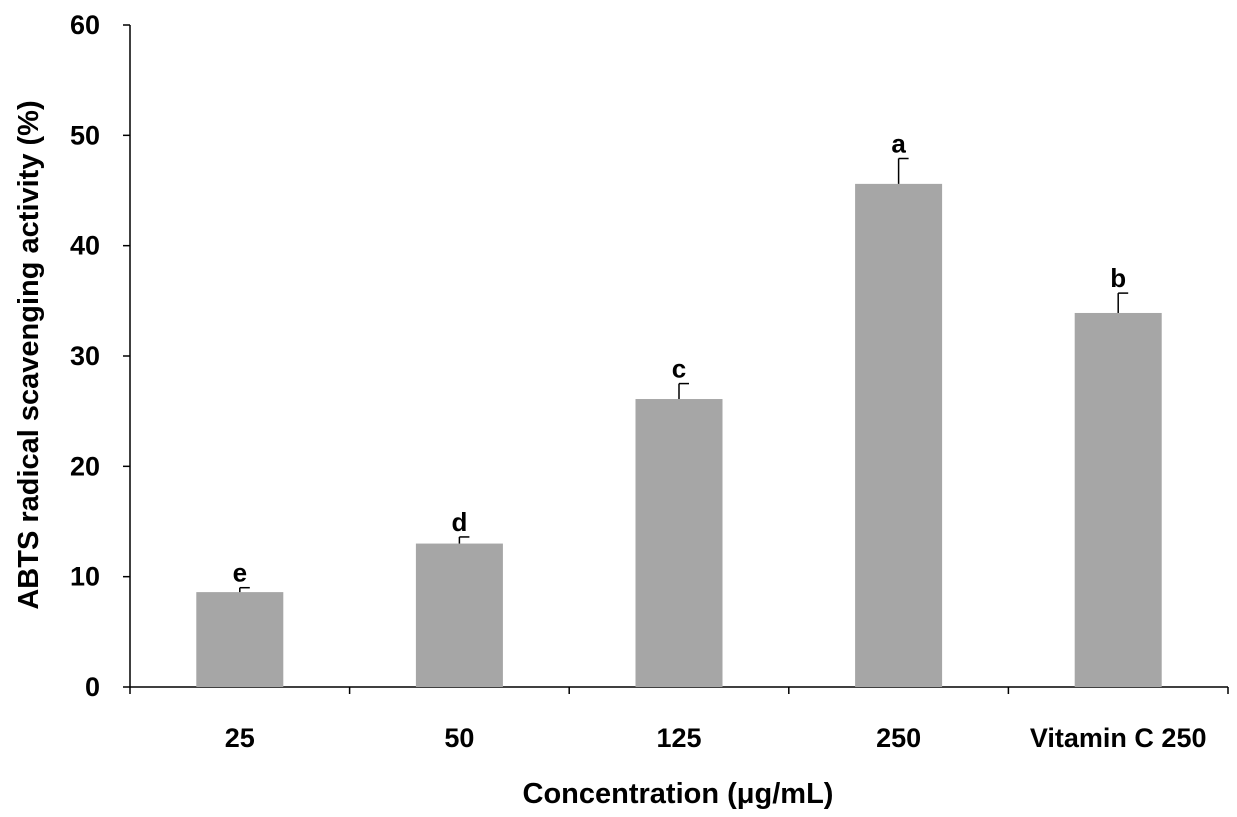  What do you see at coordinates (85, 25) in the screenshot?
I see `y-tick-label: 60` at bounding box center [85, 25].